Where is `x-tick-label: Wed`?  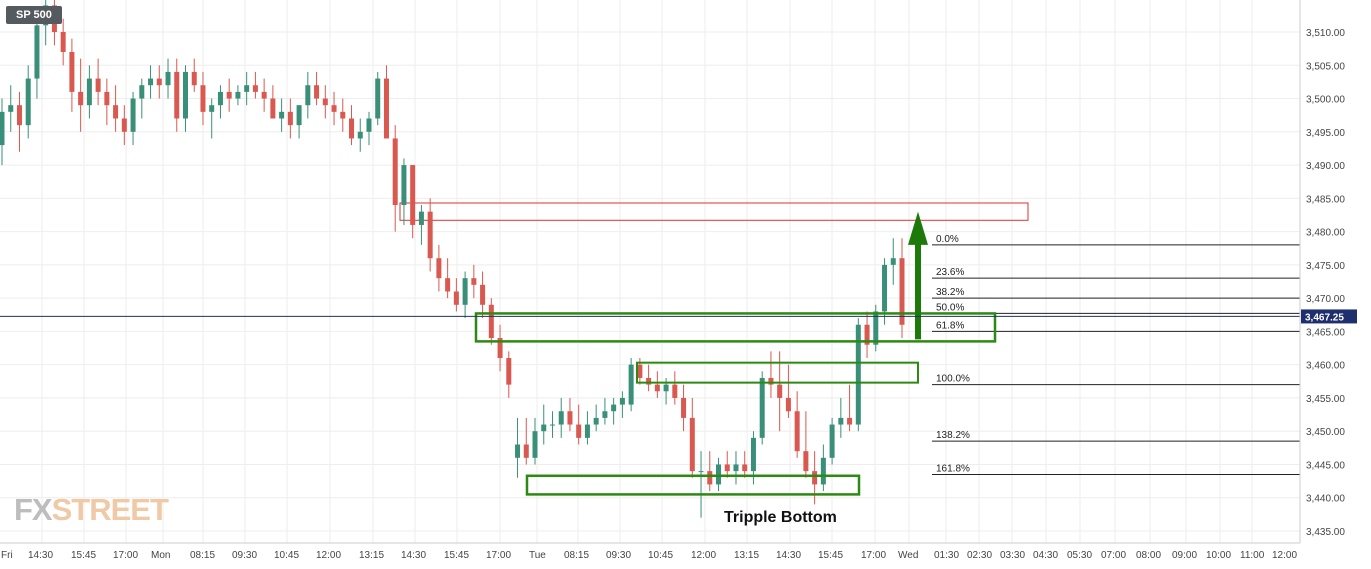
x-tick-label: Wed is located at coordinates (908, 555).